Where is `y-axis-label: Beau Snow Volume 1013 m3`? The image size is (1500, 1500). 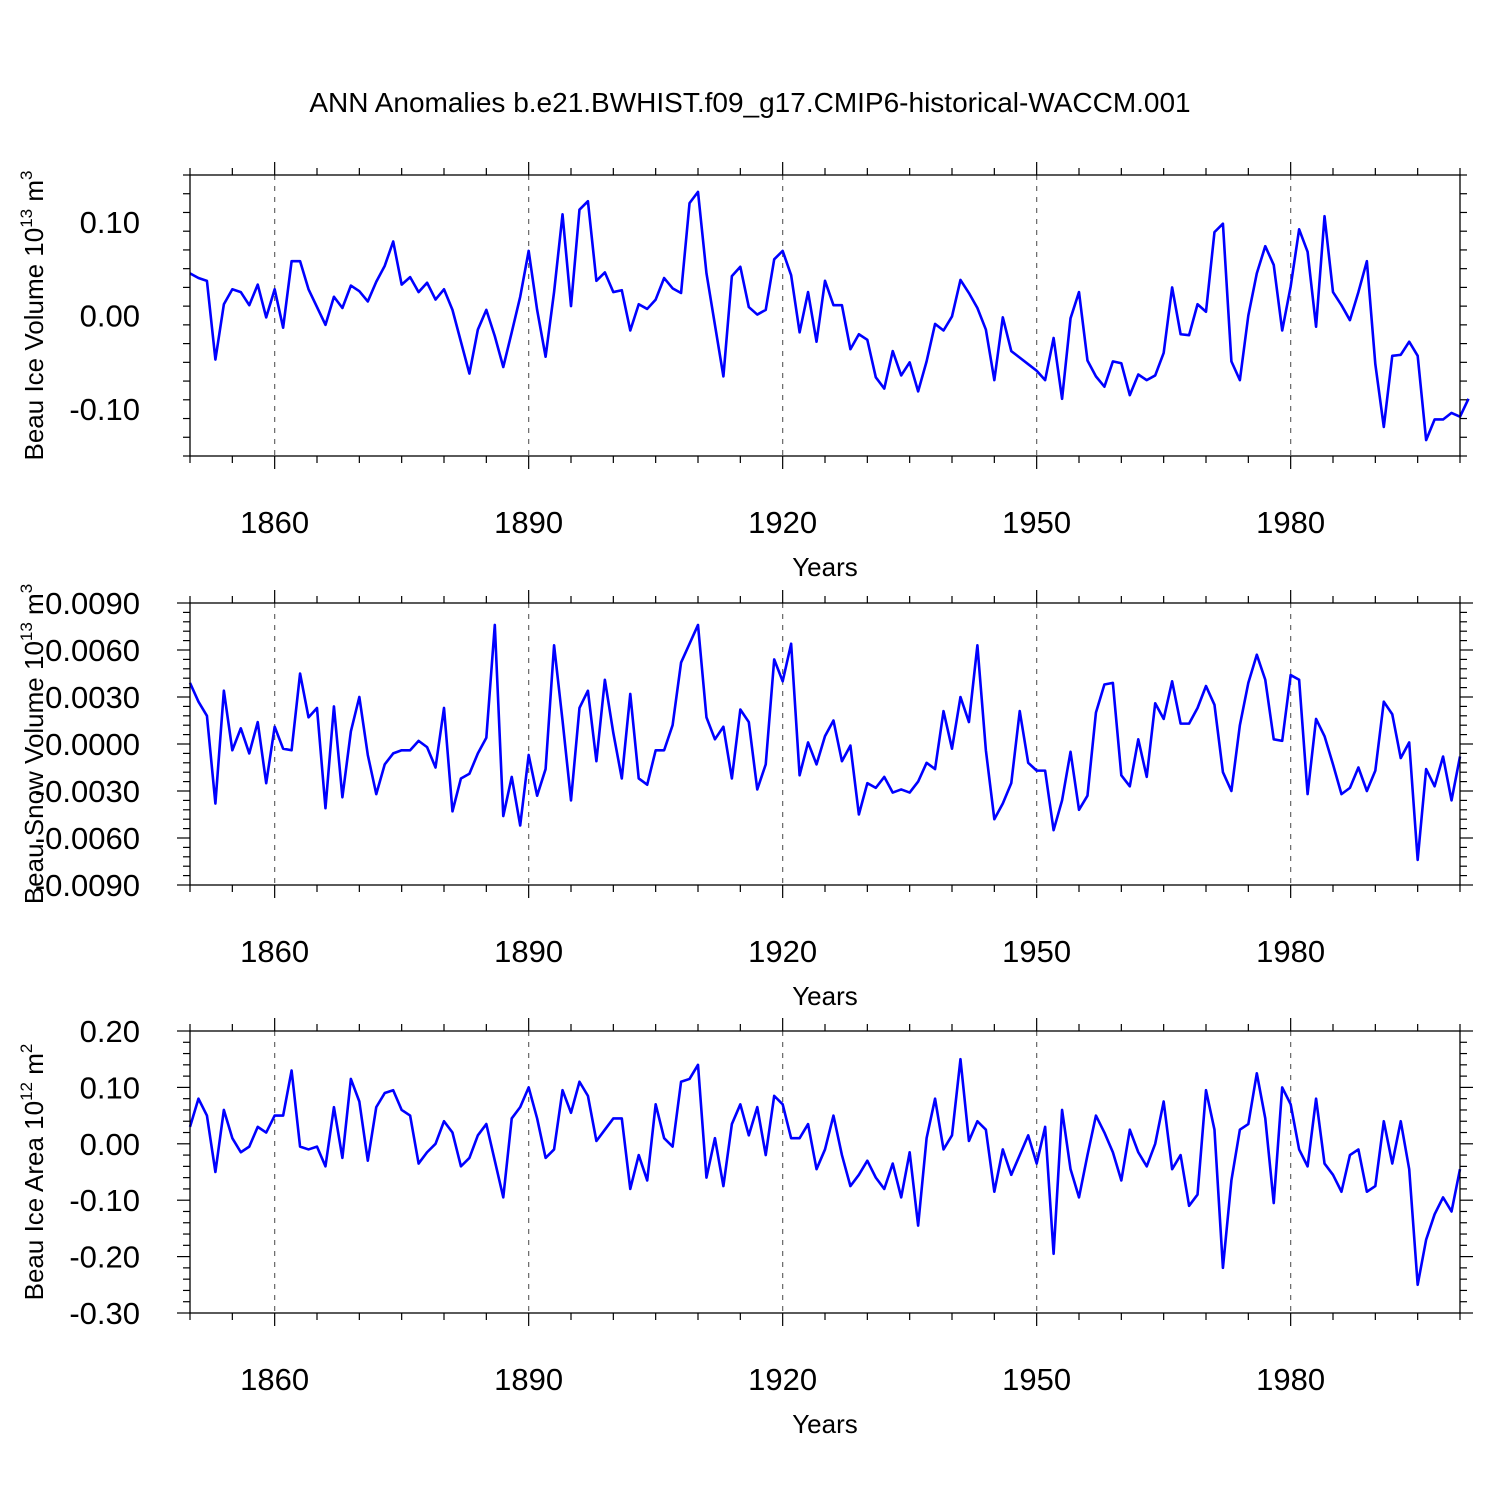
y-axis-label: Beau Snow Volume 1013 m3 is located at coordinates (33, 744).